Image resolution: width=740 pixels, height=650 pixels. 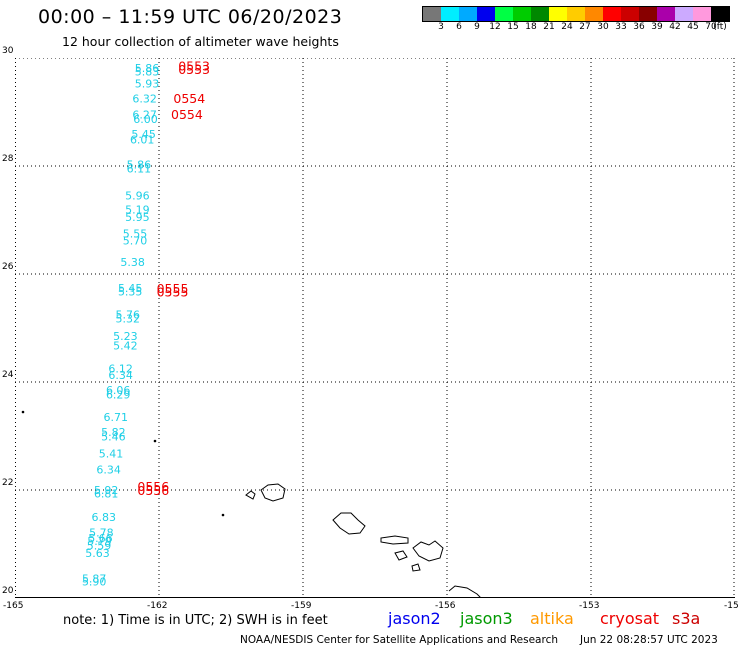 I want to click on wave-height-label: 5.79, so click(x=99, y=541).